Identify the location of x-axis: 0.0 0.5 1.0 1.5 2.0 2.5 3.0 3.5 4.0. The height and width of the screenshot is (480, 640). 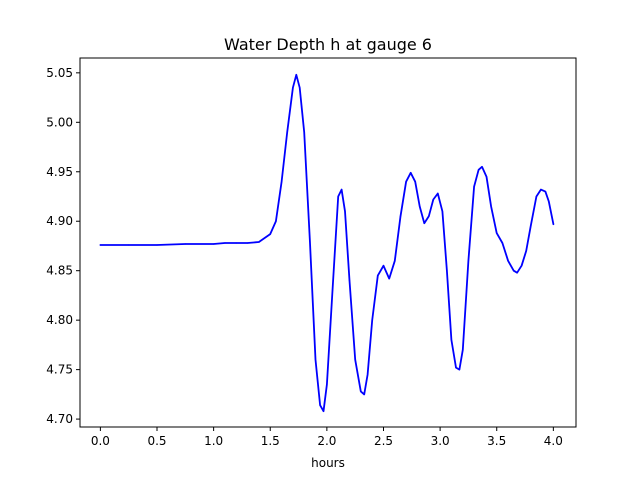
(327, 437).